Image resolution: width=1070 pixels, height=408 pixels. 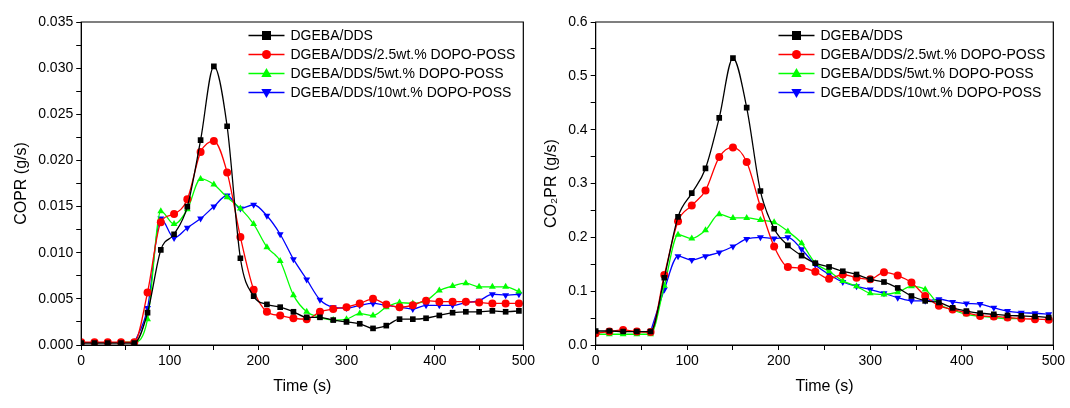 I want to click on y-axis-title: COPR (g/s), so click(x=21, y=183).